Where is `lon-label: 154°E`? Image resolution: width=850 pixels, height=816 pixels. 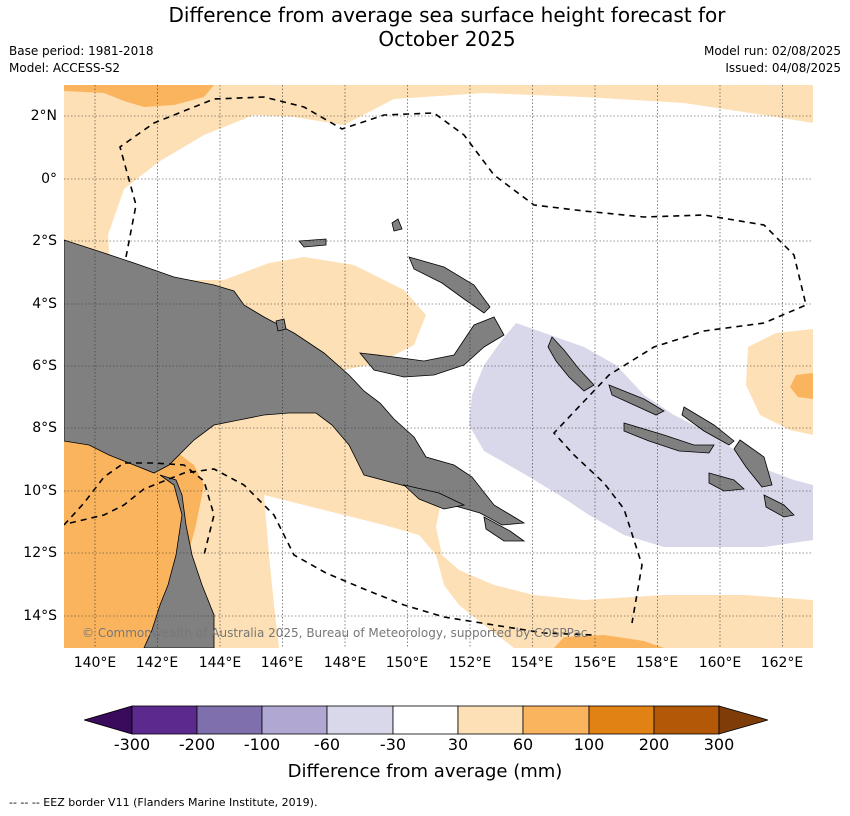 lon-label: 154°E is located at coordinates (532, 663).